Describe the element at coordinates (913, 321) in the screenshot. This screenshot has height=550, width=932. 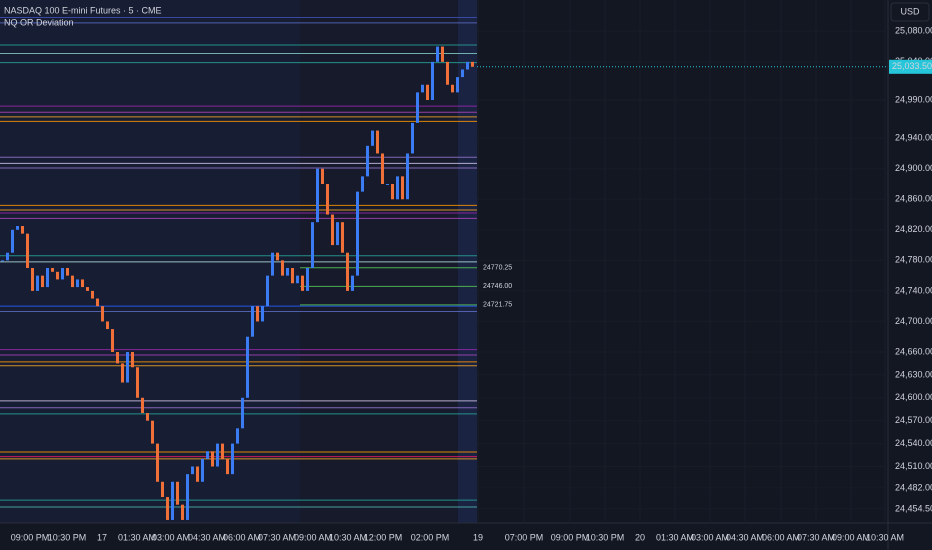
I see `y-tick-label: 24,700.00` at that location.